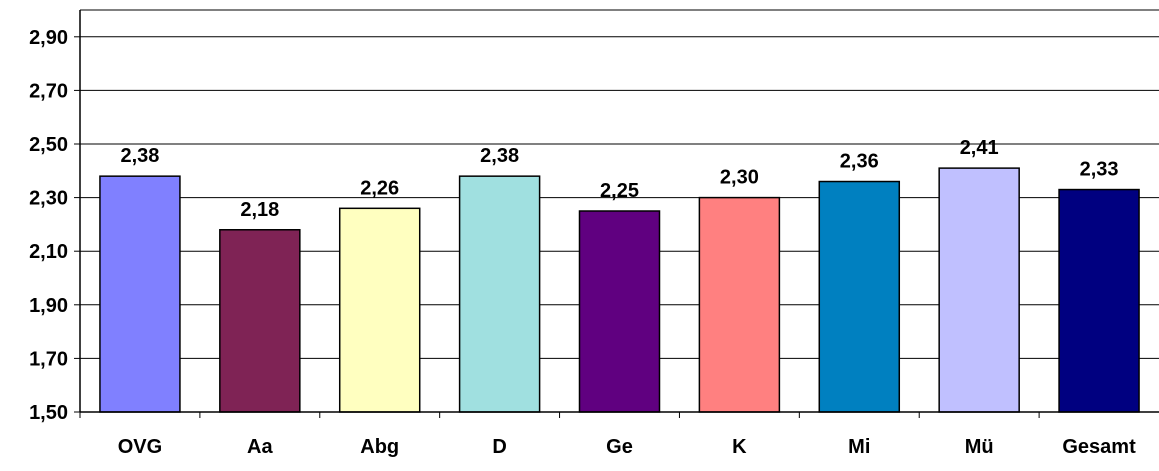 The image size is (1159, 471). Describe the element at coordinates (259, 210) in the screenshot. I see `data-label: 2,18` at that location.